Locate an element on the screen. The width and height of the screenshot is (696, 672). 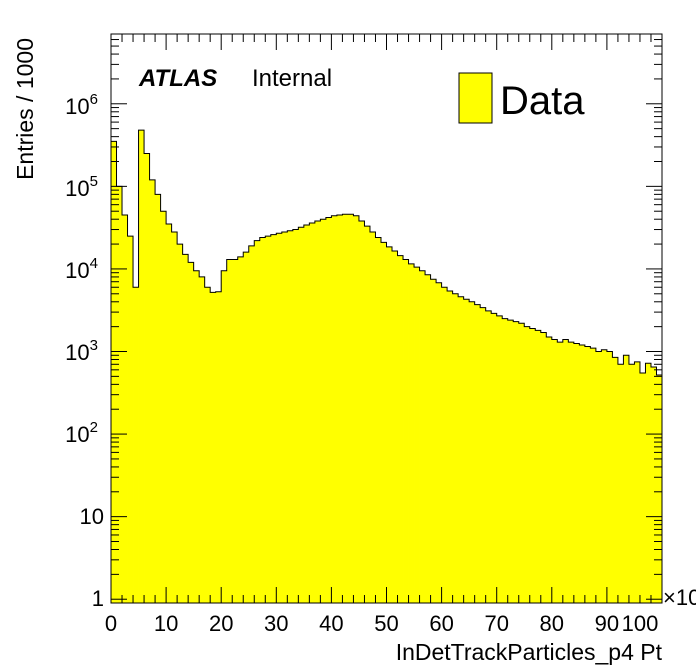
x-tick-label: 0 is located at coordinates (111, 623).